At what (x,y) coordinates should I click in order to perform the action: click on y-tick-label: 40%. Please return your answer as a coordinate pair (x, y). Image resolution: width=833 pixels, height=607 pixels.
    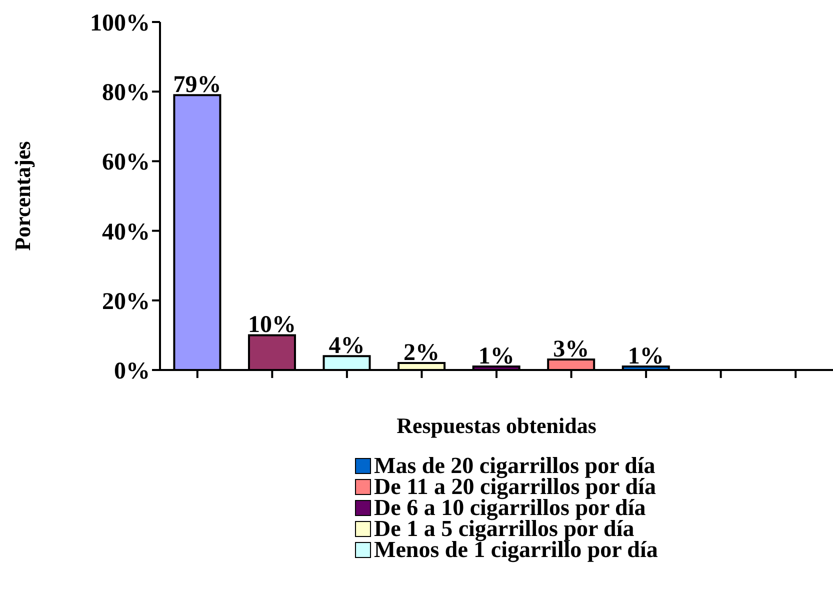
    Looking at the image, I should click on (126, 232).